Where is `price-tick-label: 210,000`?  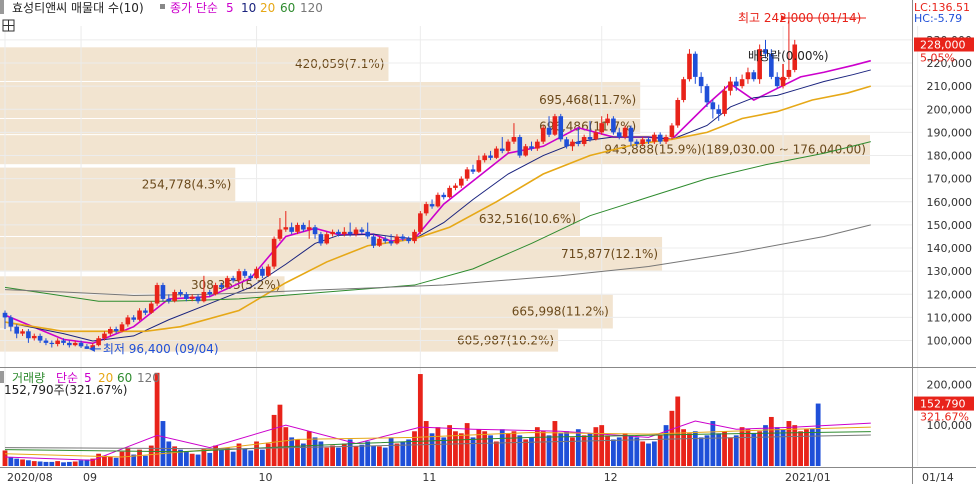
price-tick-label: 210,000 is located at coordinates (950, 86).